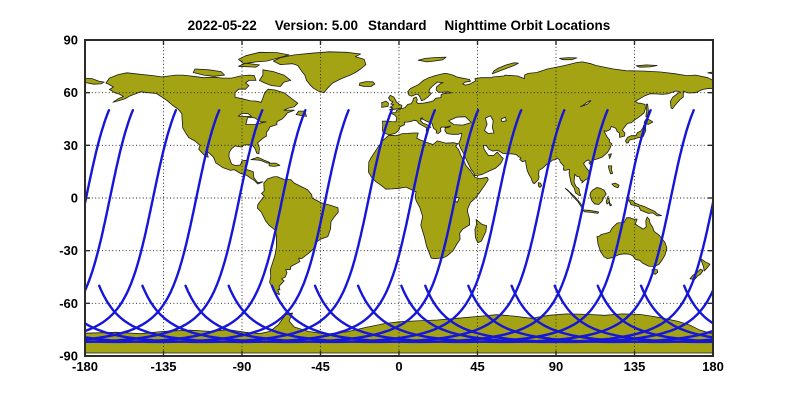 This screenshot has height=400, width=800. What do you see at coordinates (68, 356) in the screenshot?
I see `y-tick-label: -90` at bounding box center [68, 356].